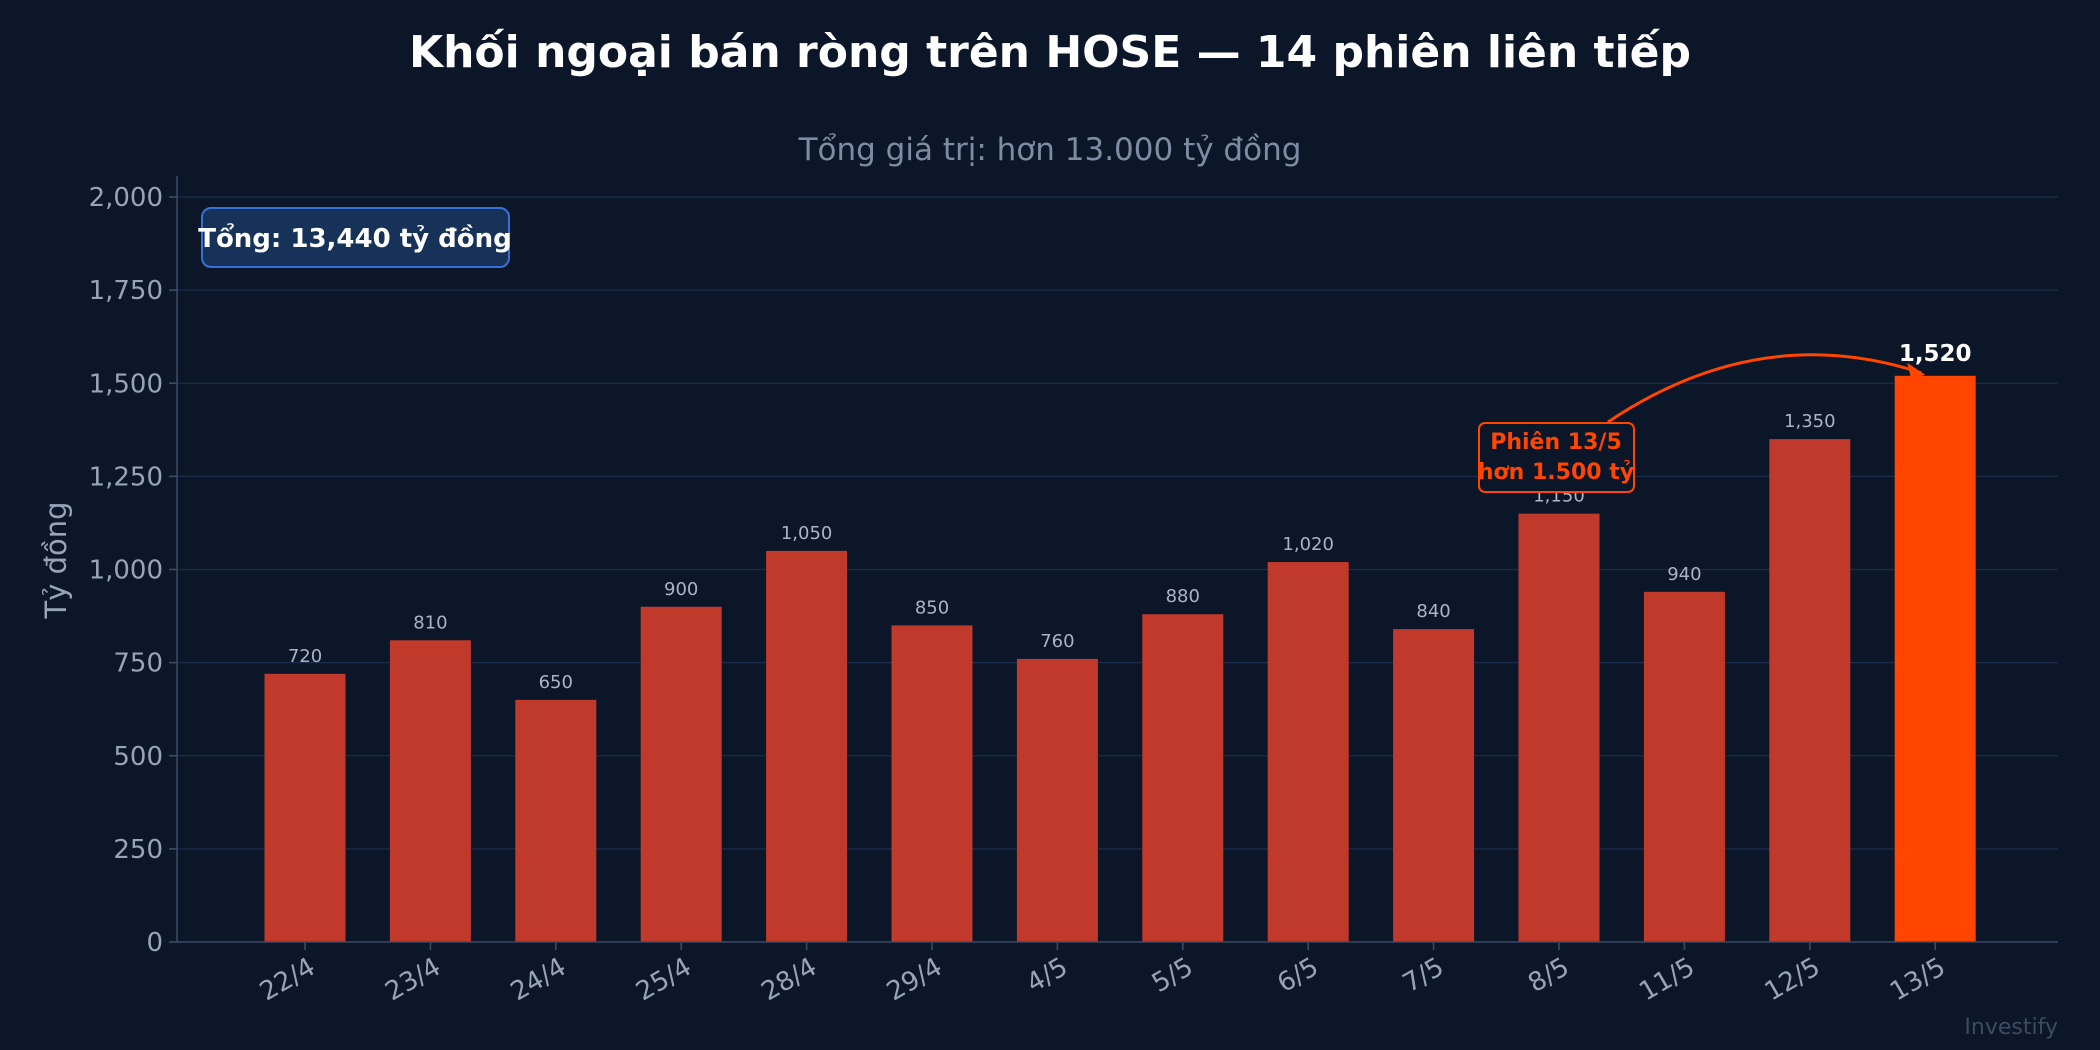 The height and width of the screenshot is (1050, 2100). Describe the element at coordinates (1172, 975) in the screenshot. I see `x-tick-label: 5/5` at that location.